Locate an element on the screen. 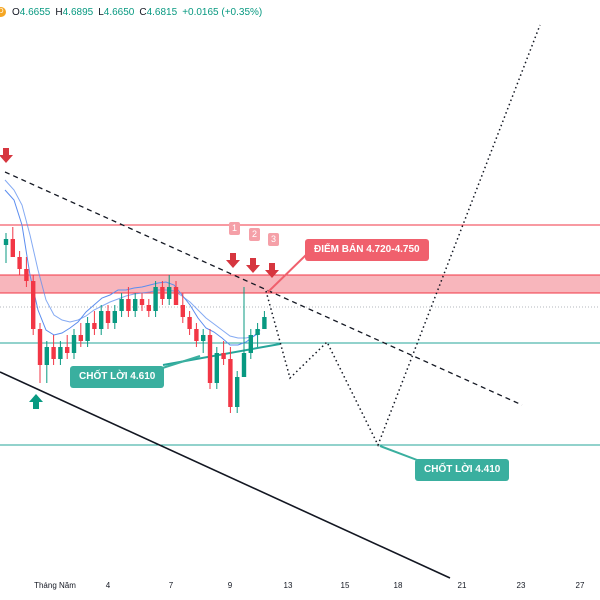 This screenshot has height=600, width=600. x-tick-label: 15 is located at coordinates (345, 585).